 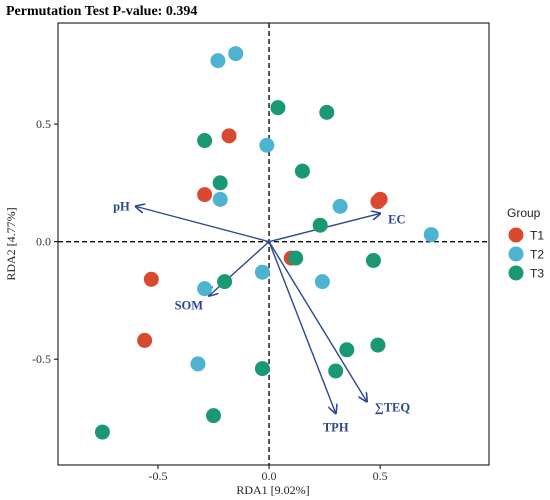 I want to click on x-axis-label: RDA1 [9.02%], so click(x=272, y=490).